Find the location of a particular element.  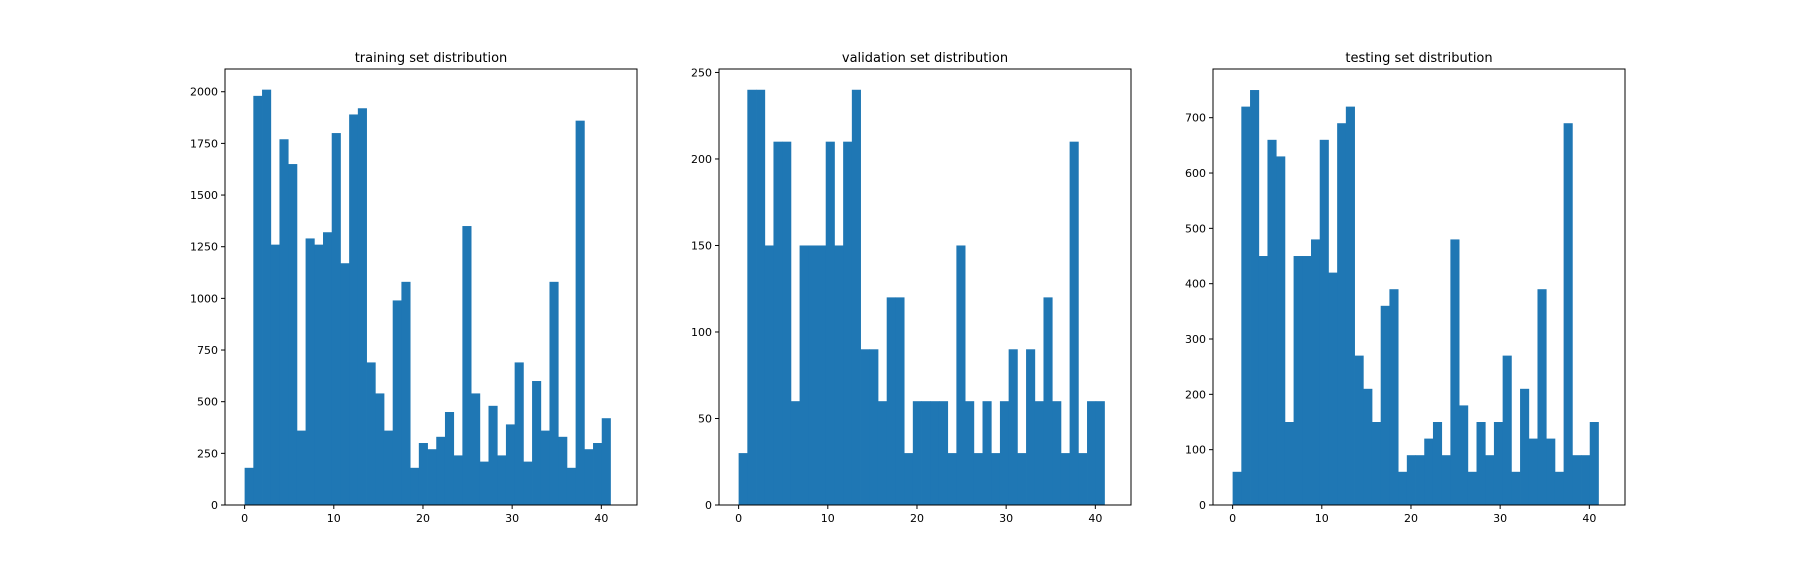

y-tick-label: 50 is located at coordinates (705, 418).